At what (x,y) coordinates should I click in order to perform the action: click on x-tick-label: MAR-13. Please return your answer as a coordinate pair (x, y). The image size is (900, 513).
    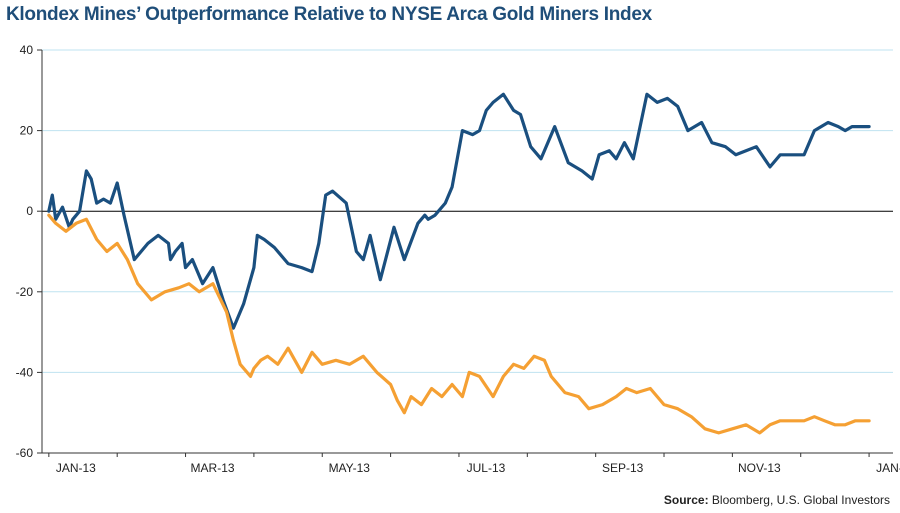
    Looking at the image, I should click on (213, 468).